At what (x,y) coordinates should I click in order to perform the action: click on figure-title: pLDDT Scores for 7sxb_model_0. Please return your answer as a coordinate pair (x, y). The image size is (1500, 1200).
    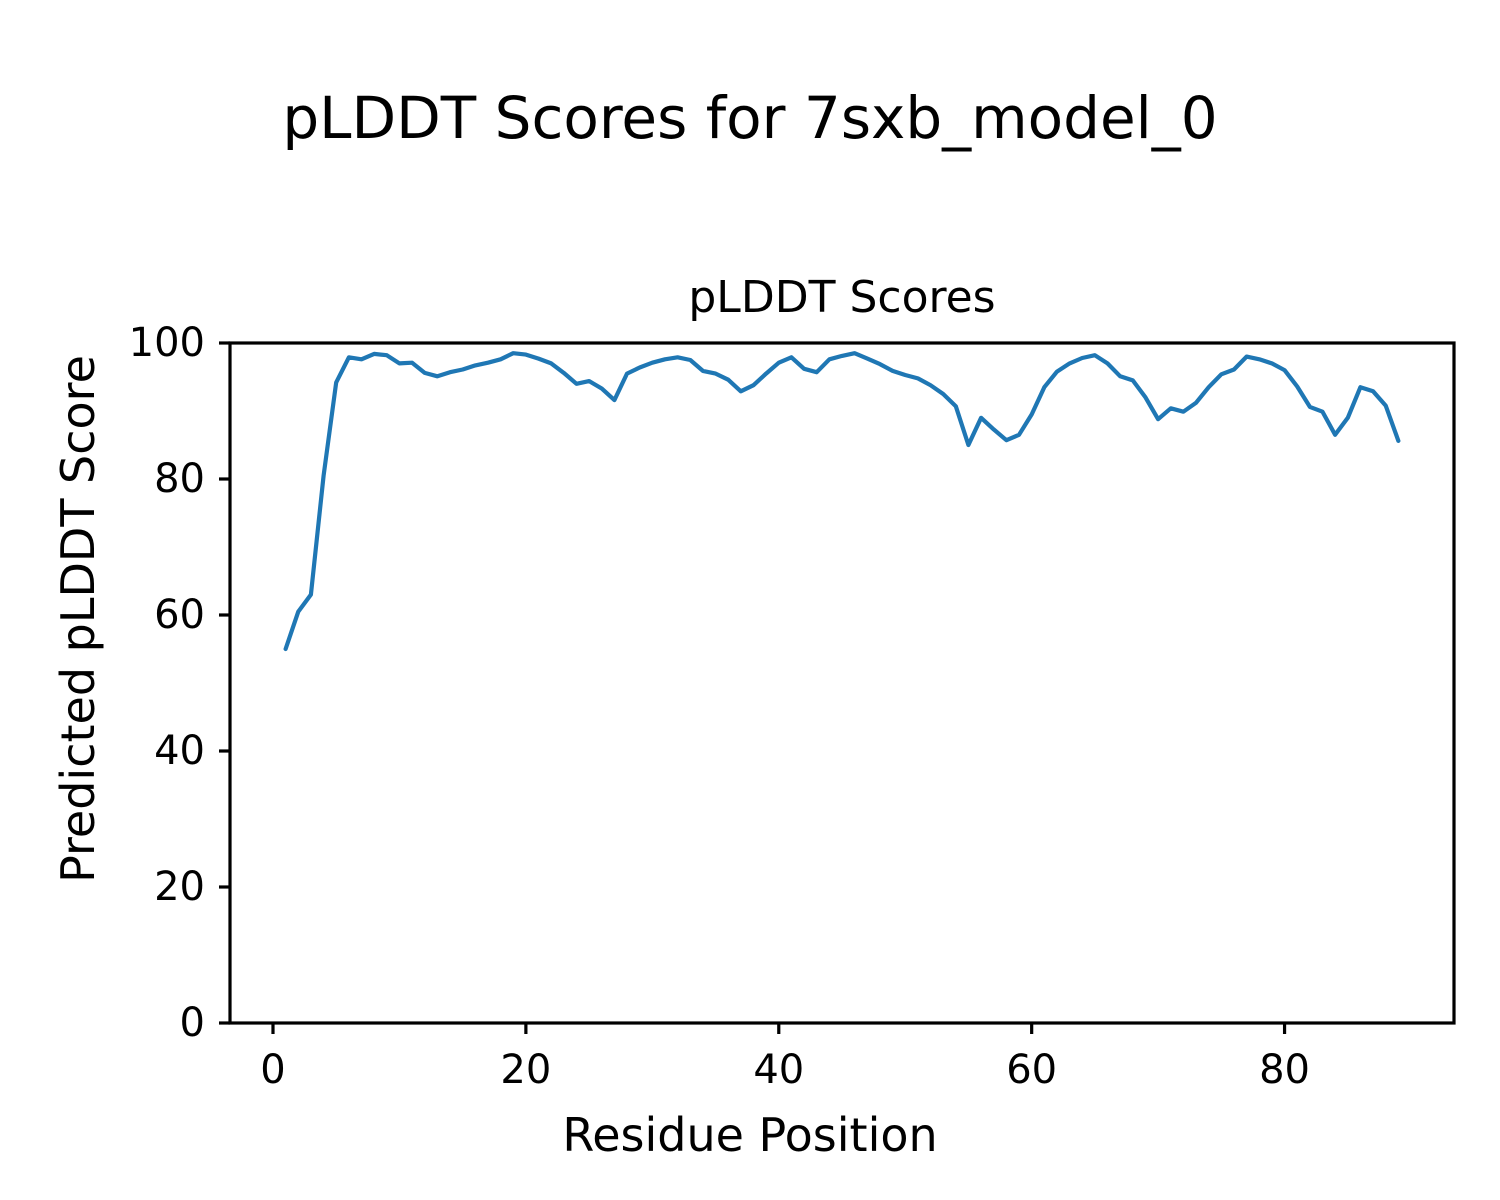
    Looking at the image, I should click on (750, 118).